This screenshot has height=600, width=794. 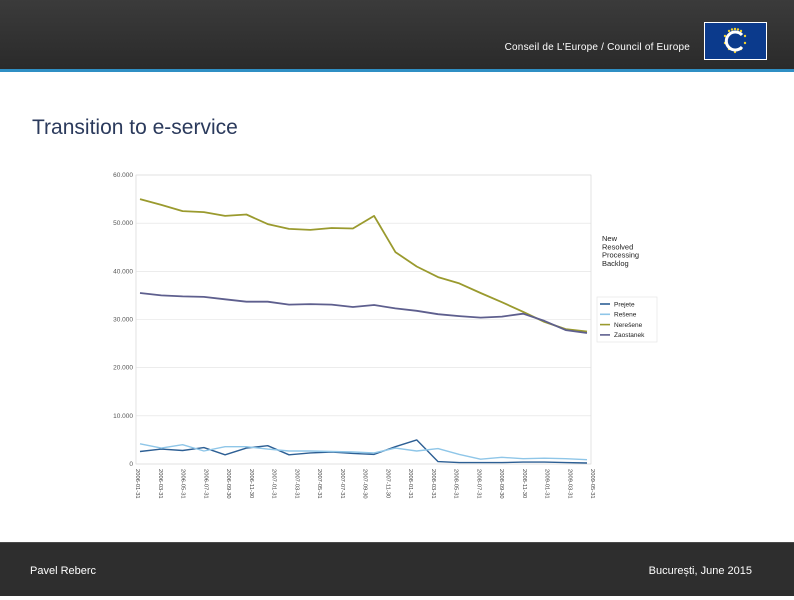 I want to click on x-tick-label: 2008-03-31, so click(x=433, y=484).